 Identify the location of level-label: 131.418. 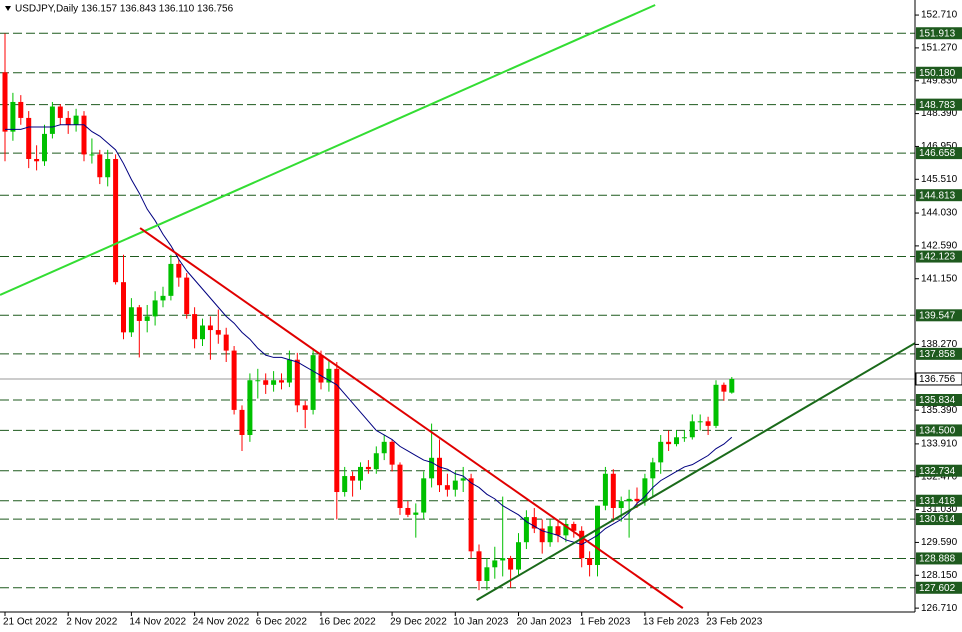
(937, 501).